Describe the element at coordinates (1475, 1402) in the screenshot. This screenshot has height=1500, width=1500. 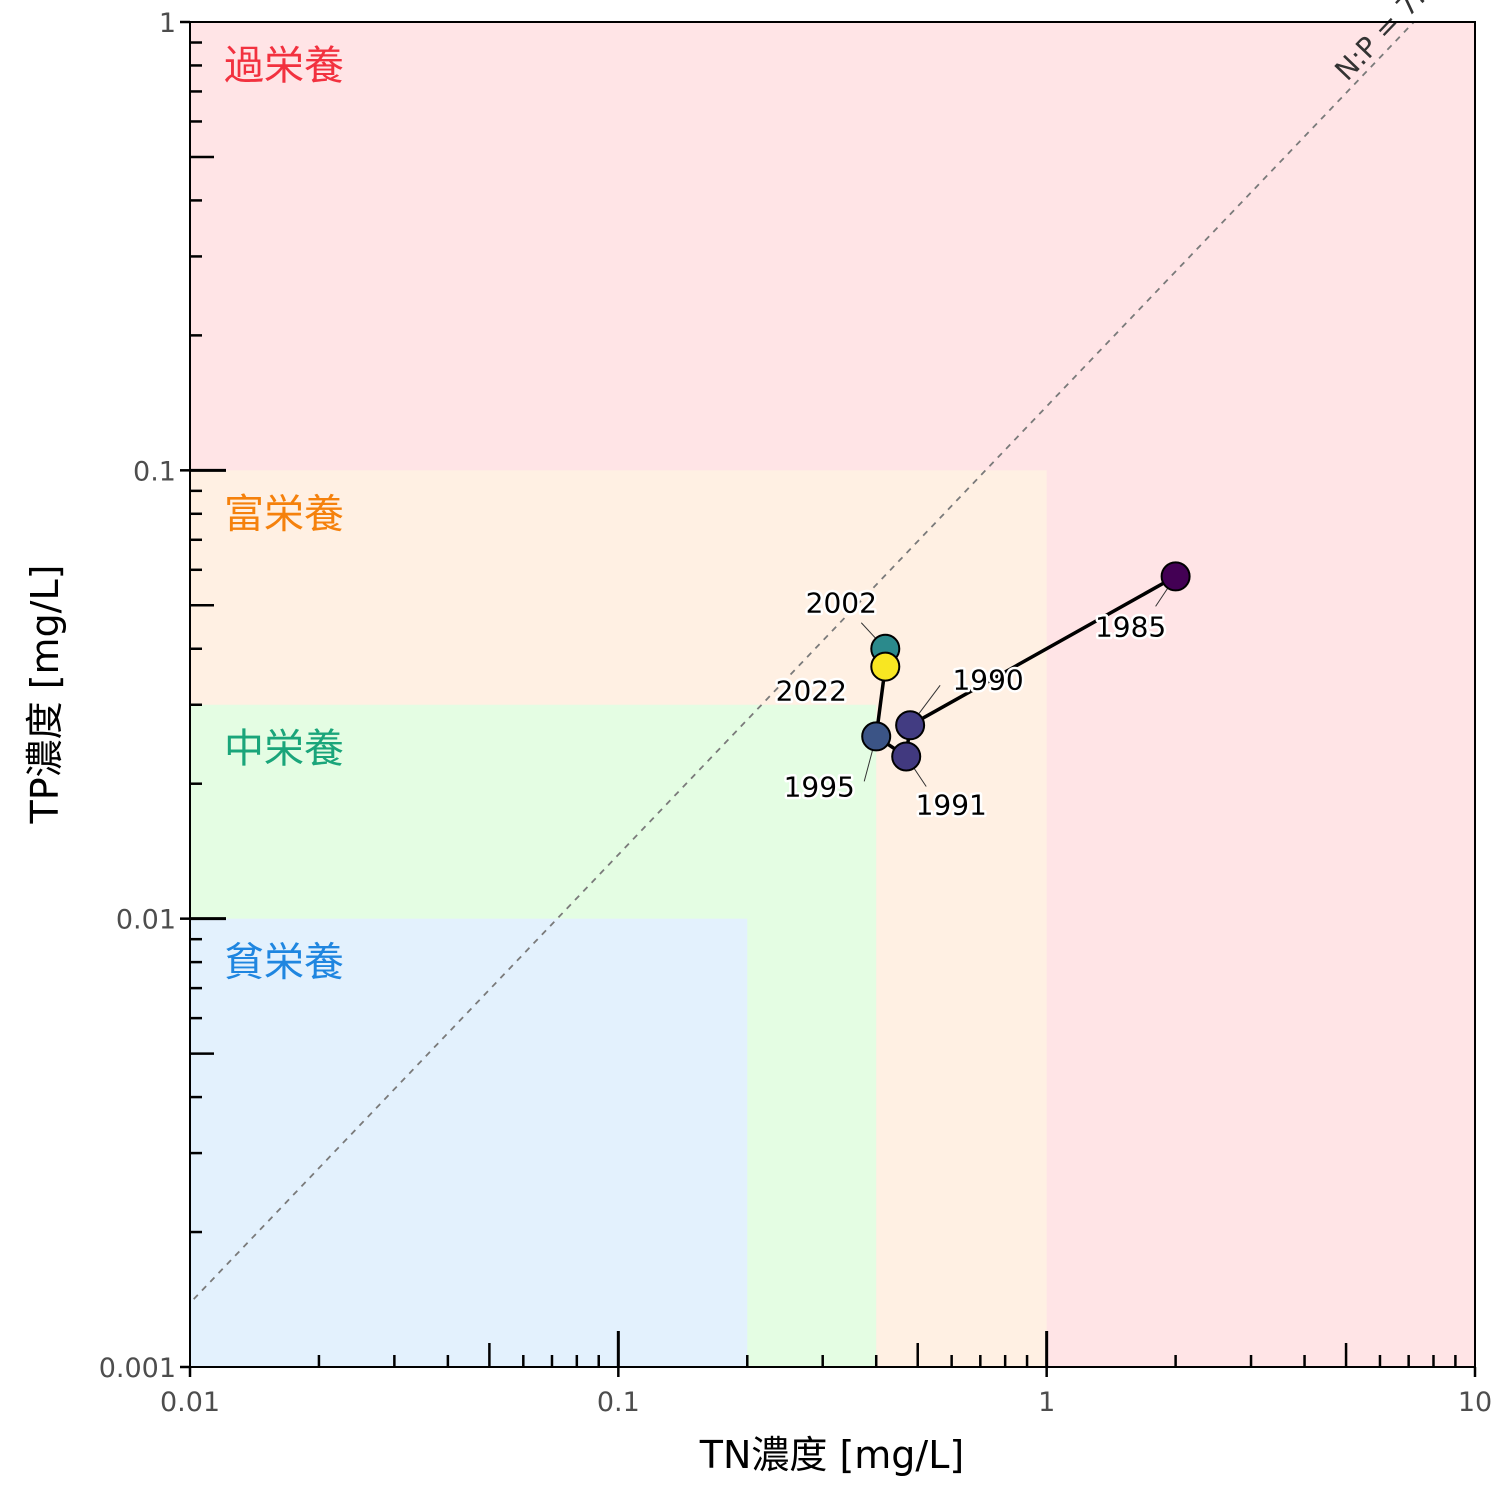
I see `x-tick-label-10: 10` at that location.